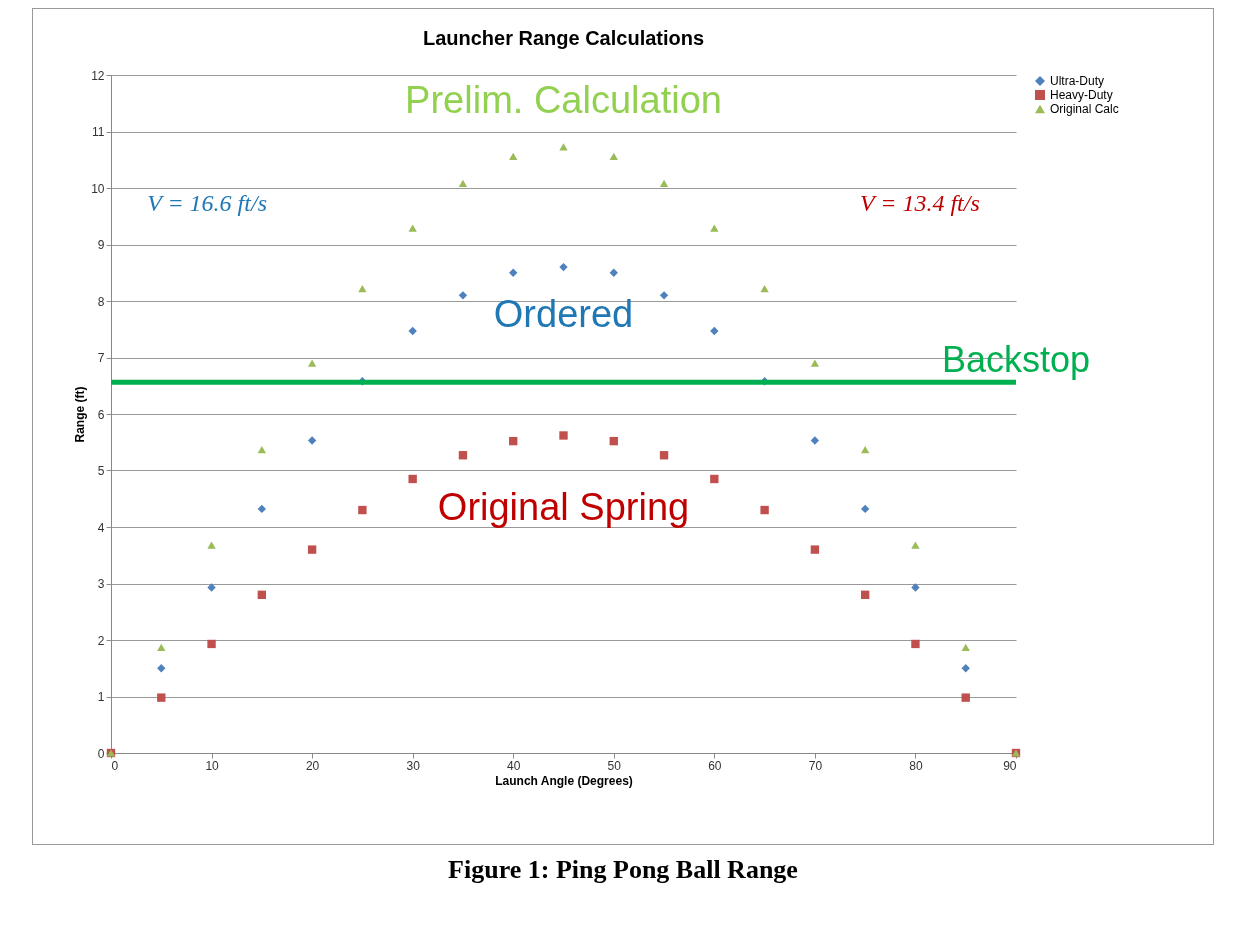  Describe the element at coordinates (101, 471) in the screenshot. I see `y-tick-label: 5` at that location.